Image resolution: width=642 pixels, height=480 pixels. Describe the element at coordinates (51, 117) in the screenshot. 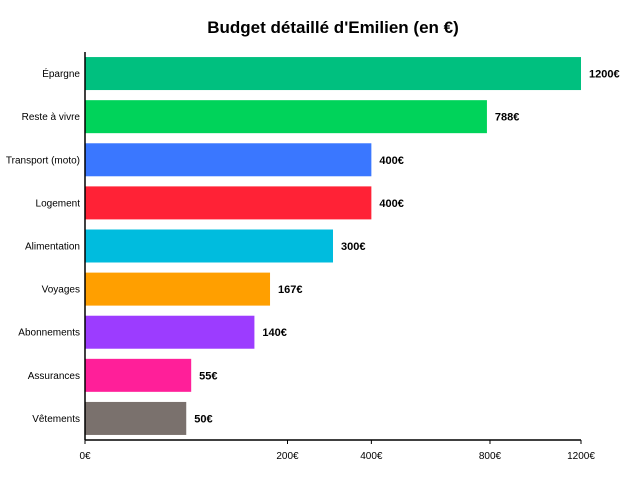

I see `category-label: Reste à vivre` at that location.